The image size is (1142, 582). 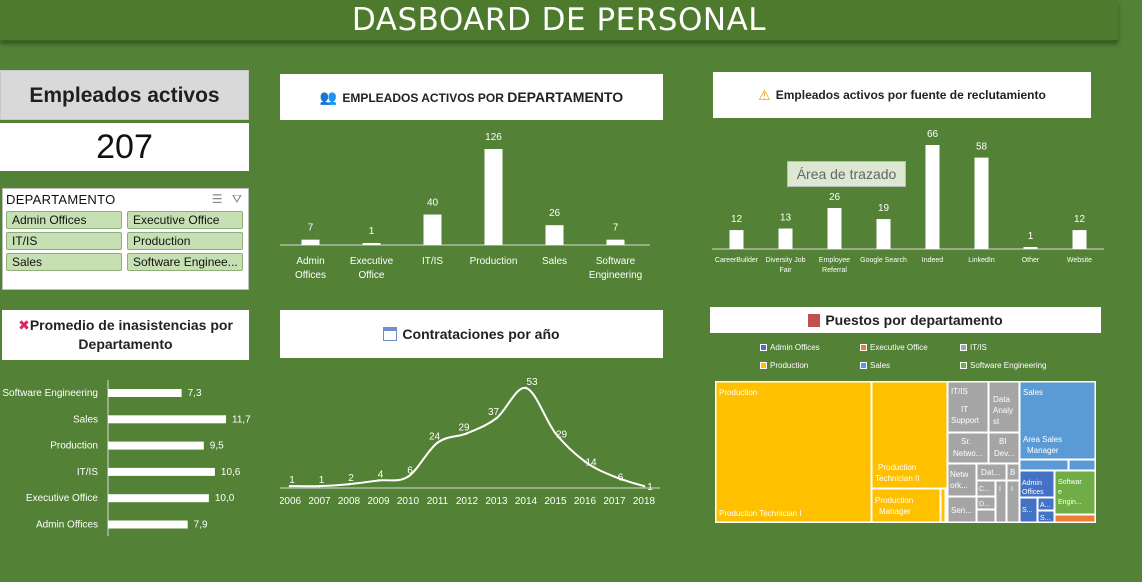 I want to click on dept-value-label-software-engineering: 7, so click(x=616, y=228).